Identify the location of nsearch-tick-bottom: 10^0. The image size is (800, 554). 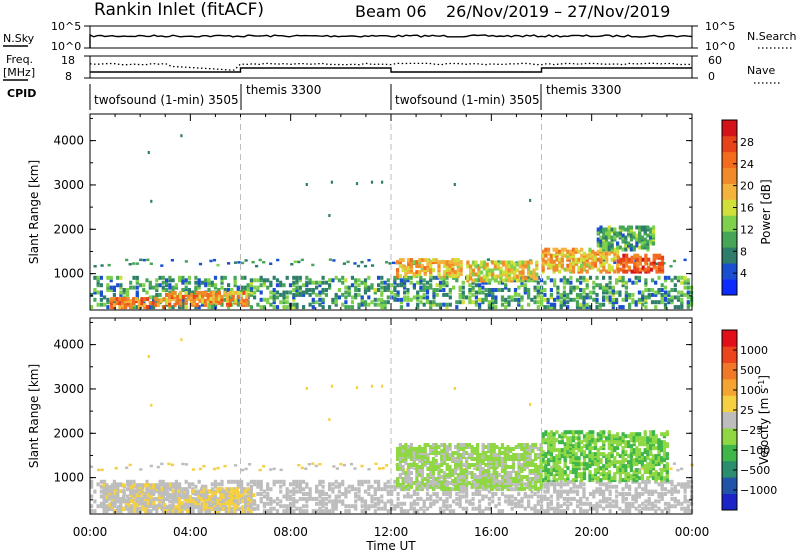
(720, 46).